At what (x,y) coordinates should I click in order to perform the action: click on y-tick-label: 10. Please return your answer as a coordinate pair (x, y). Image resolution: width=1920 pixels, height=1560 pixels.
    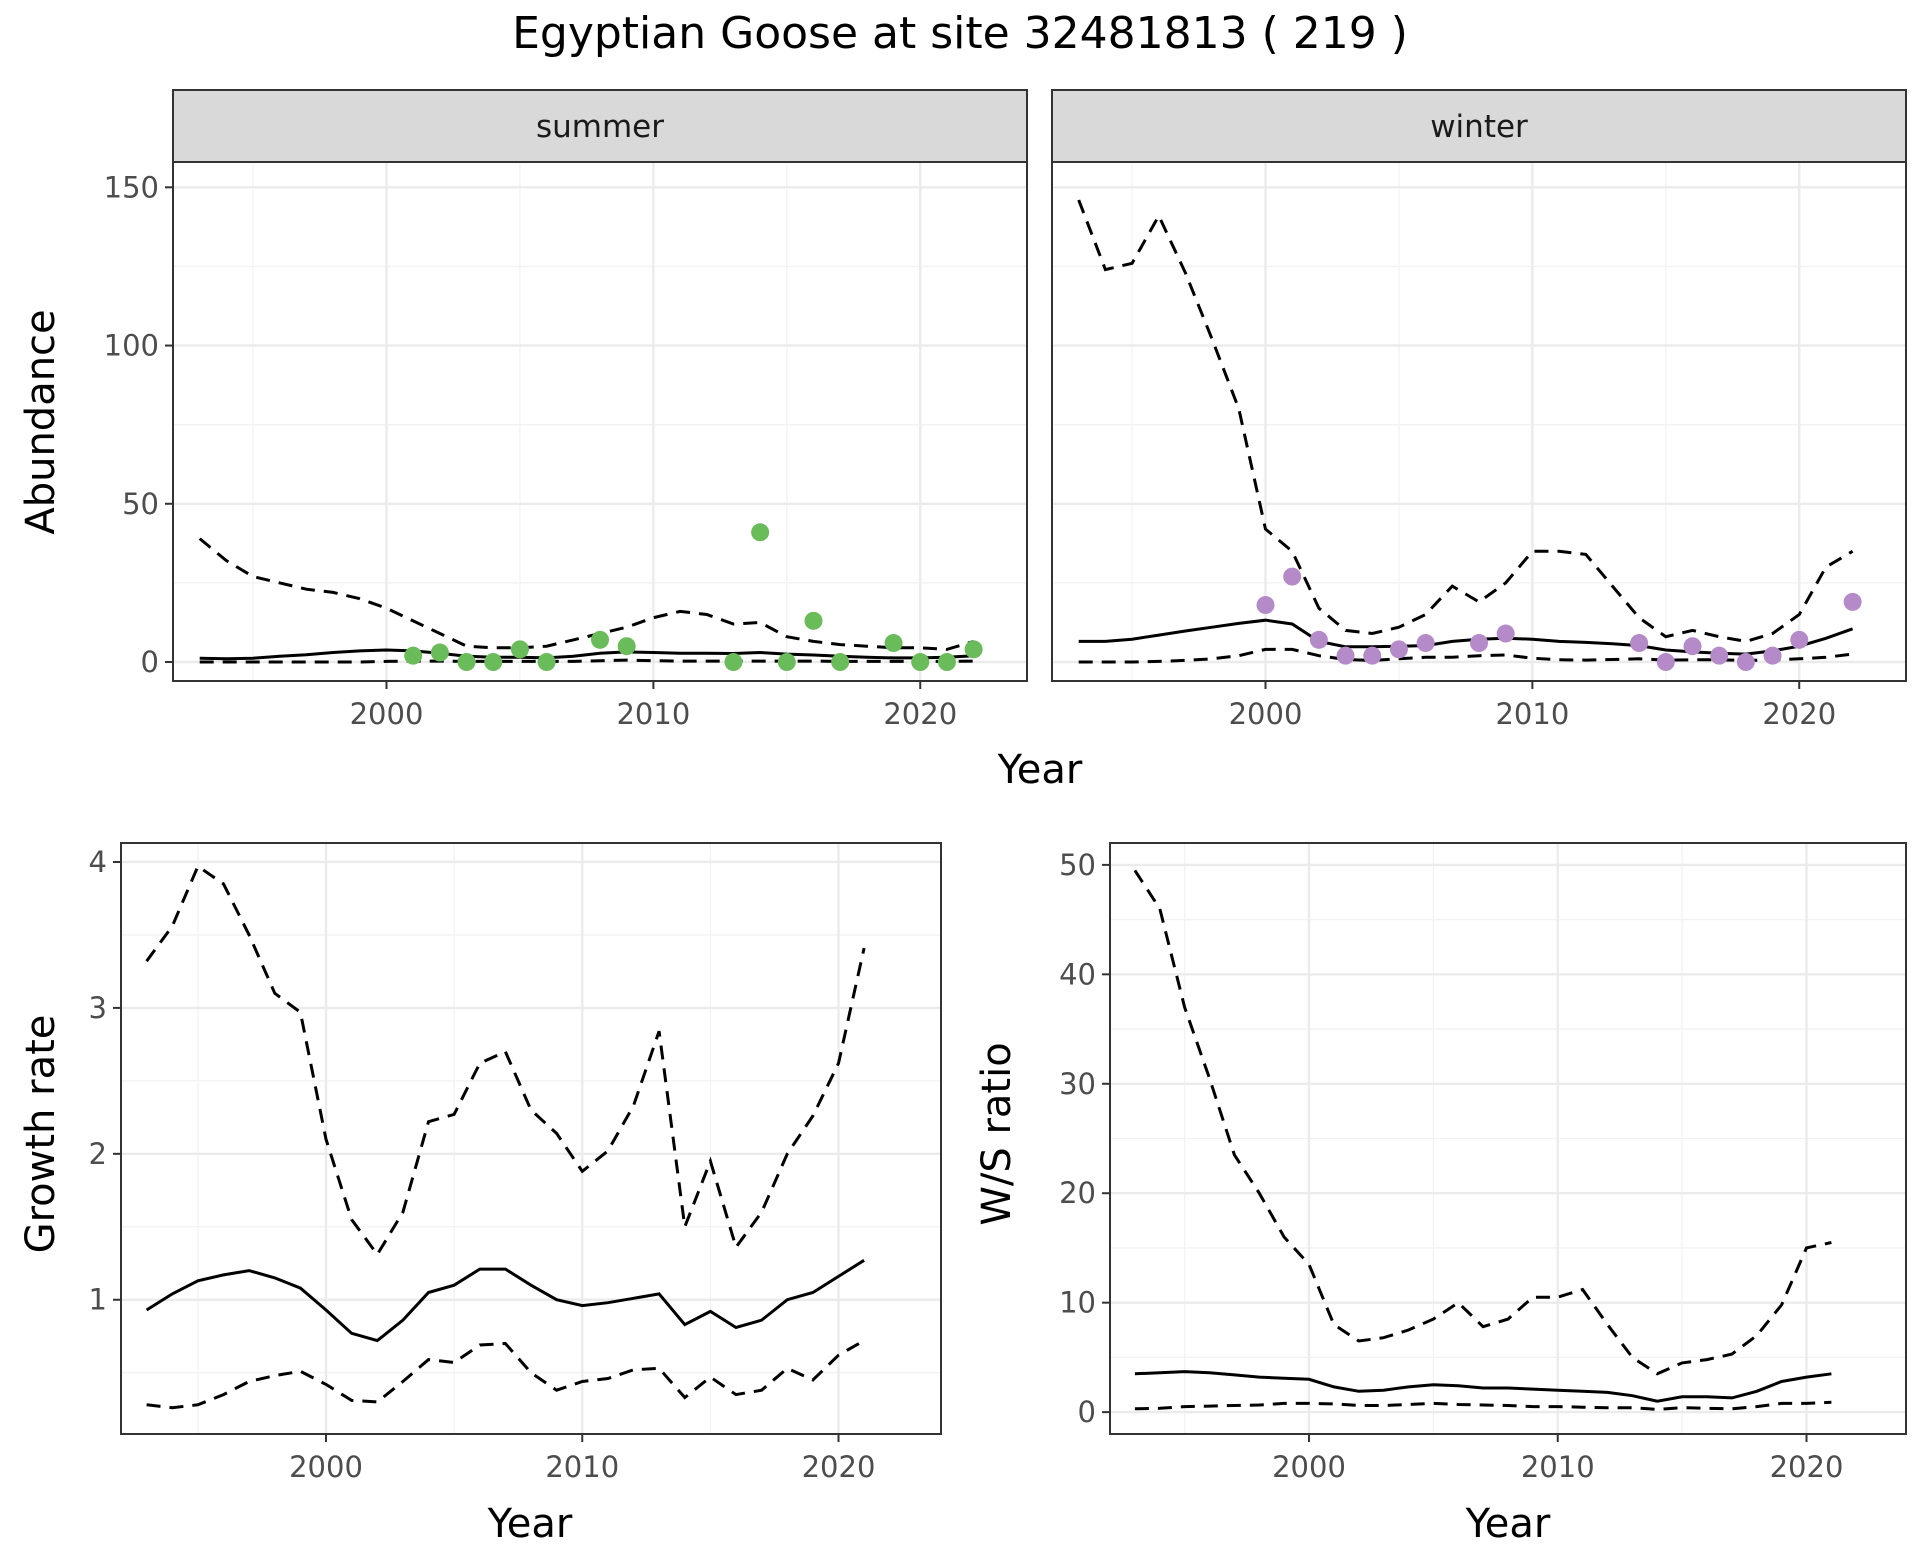
    Looking at the image, I should click on (1077, 1303).